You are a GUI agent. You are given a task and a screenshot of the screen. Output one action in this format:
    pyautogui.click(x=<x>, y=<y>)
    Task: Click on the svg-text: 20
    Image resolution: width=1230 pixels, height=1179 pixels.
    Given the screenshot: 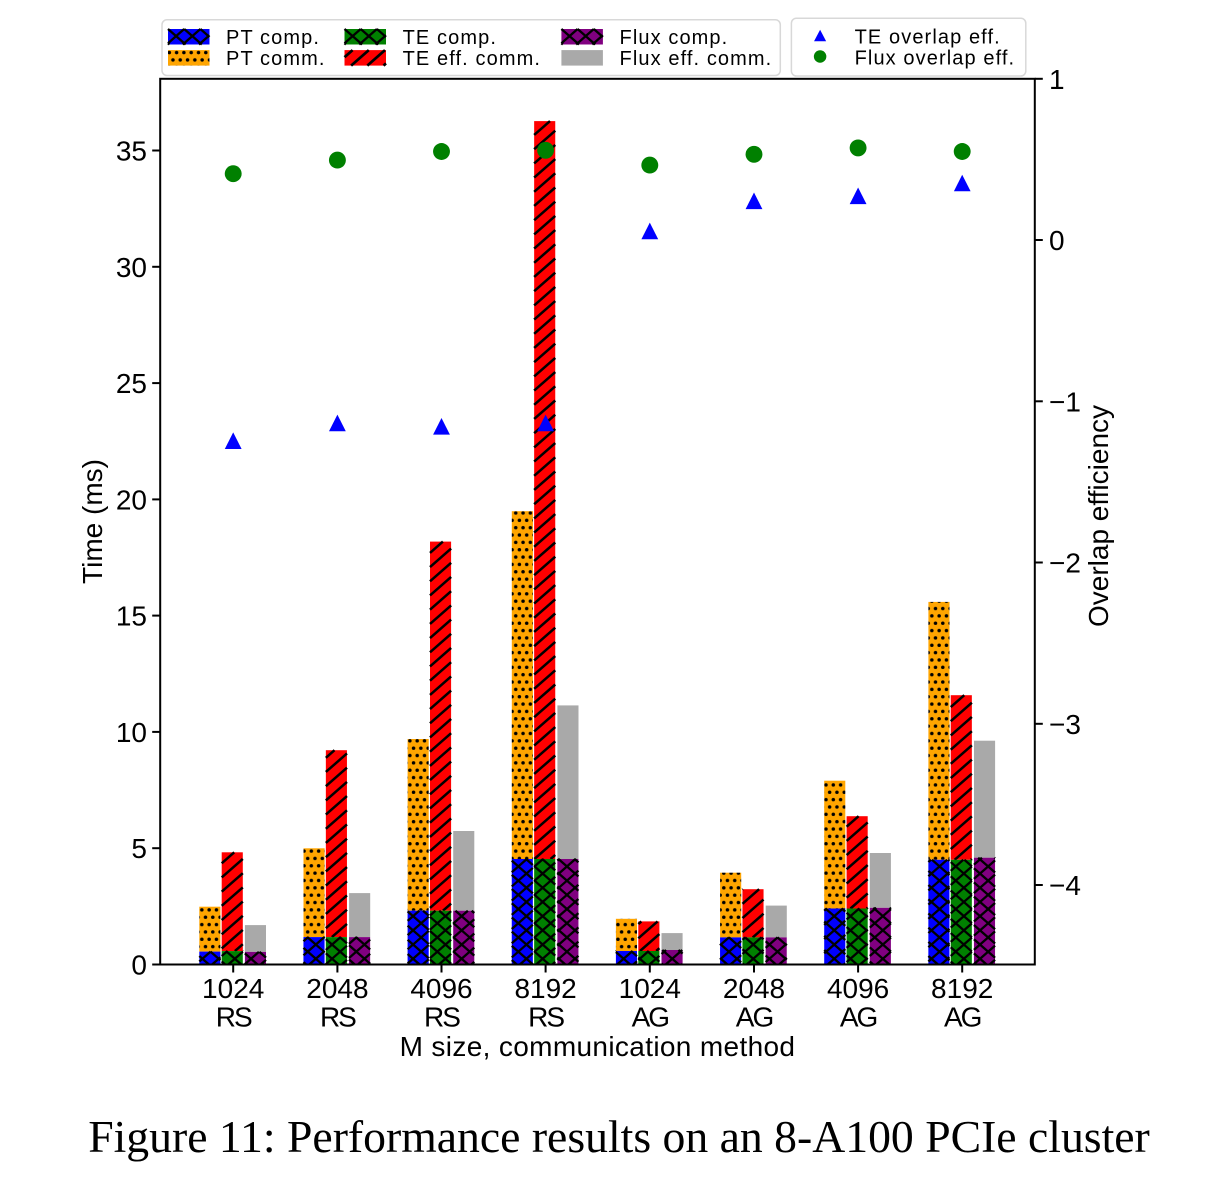 What is the action you would take?
    pyautogui.click(x=131, y=499)
    